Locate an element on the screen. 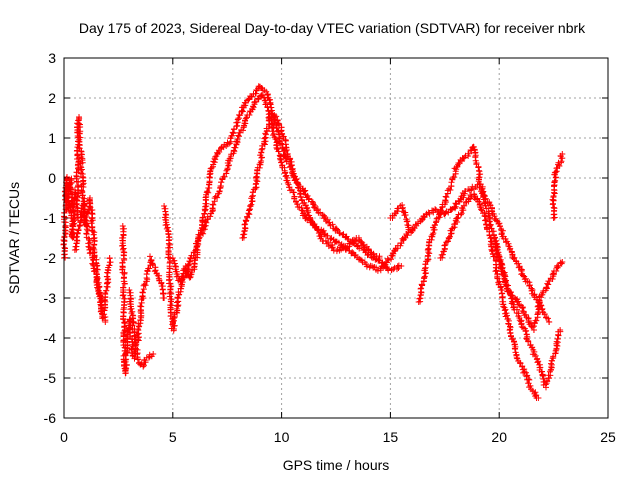 The height and width of the screenshot is (480, 640). series-markers-s8 is located at coordinates (311, 186).